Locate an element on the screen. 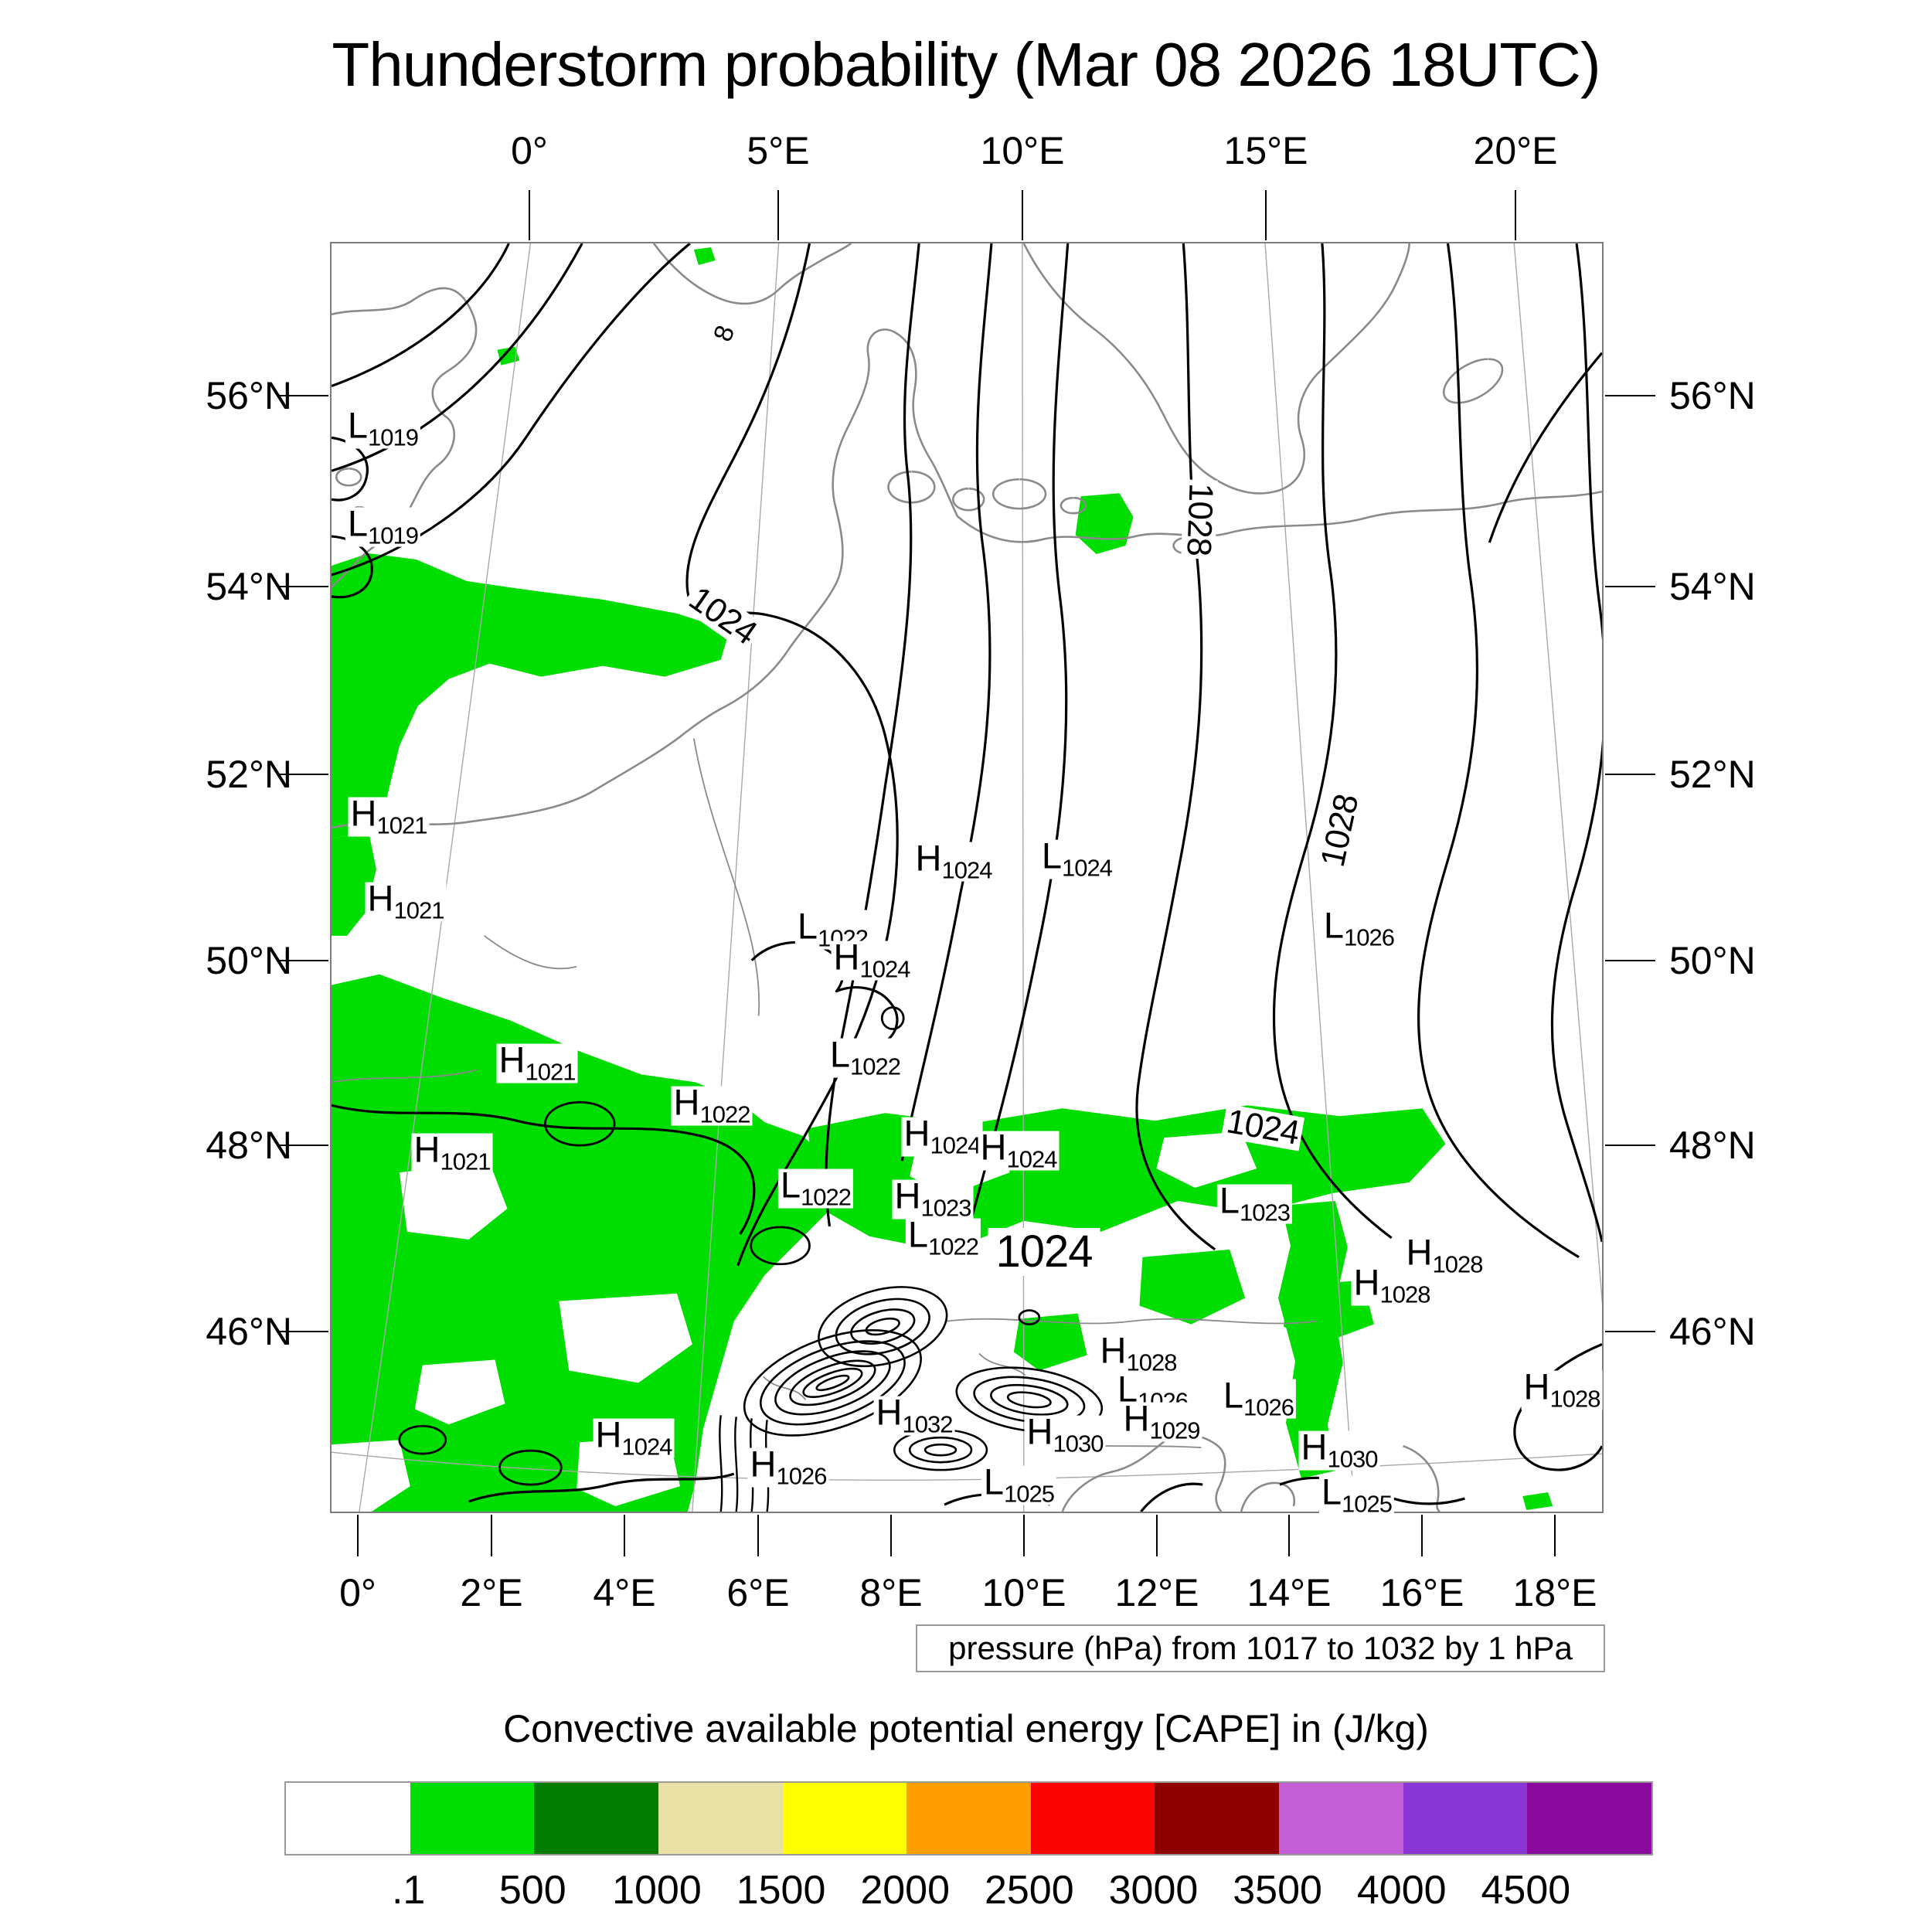 This screenshot has width=1932, height=1932. legend-colorbar is located at coordinates (969, 1818).